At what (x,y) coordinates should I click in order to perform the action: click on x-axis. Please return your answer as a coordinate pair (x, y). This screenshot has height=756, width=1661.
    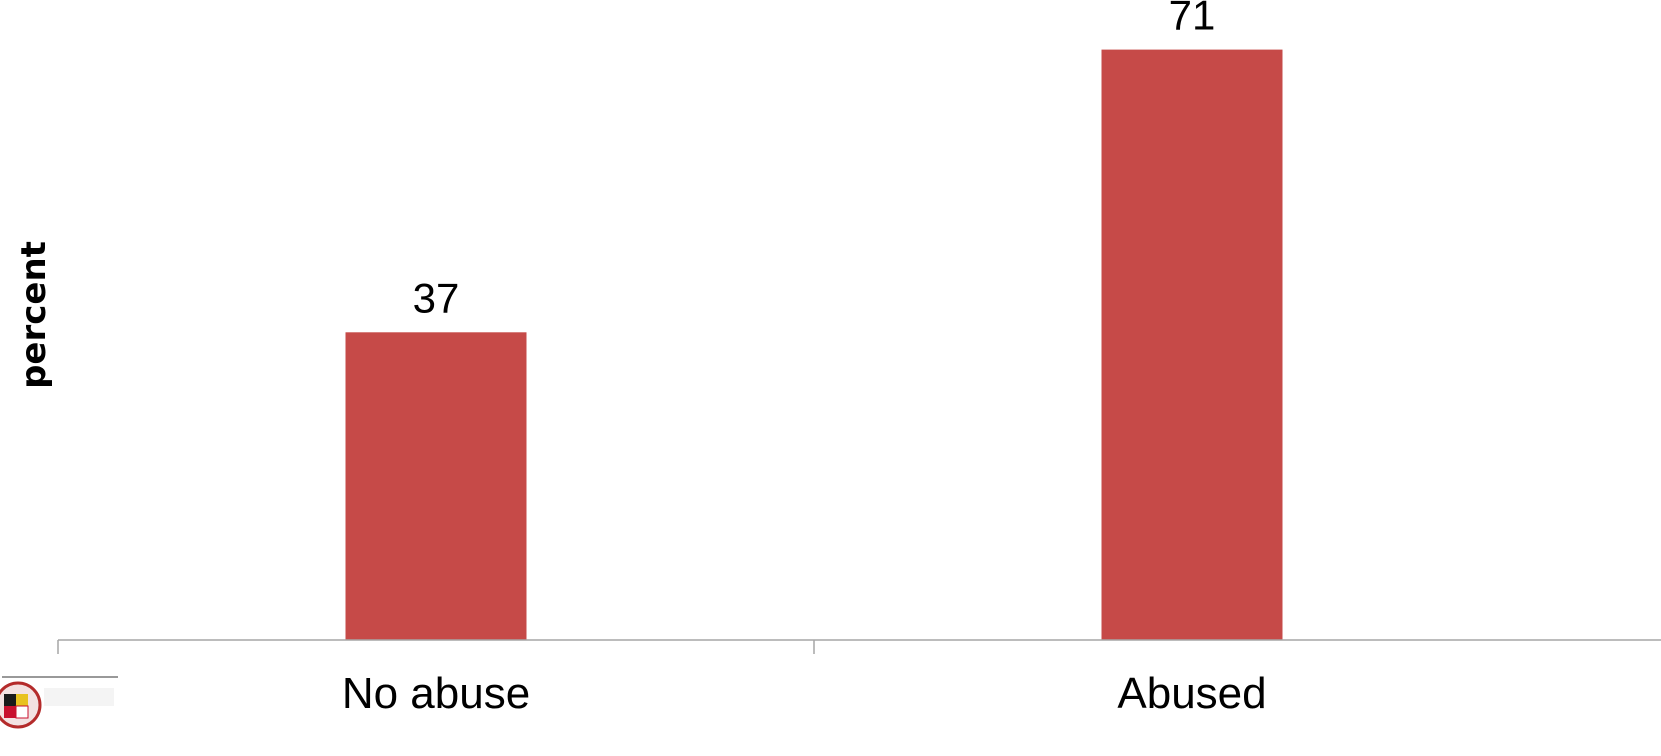
    Looking at the image, I should click on (859, 646).